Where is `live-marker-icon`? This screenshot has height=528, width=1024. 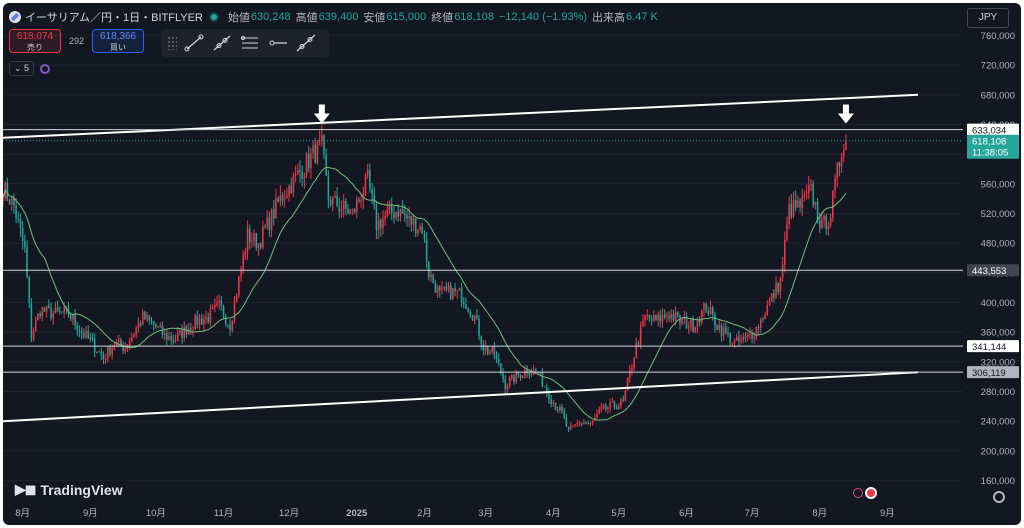 live-marker-icon is located at coordinates (871, 493).